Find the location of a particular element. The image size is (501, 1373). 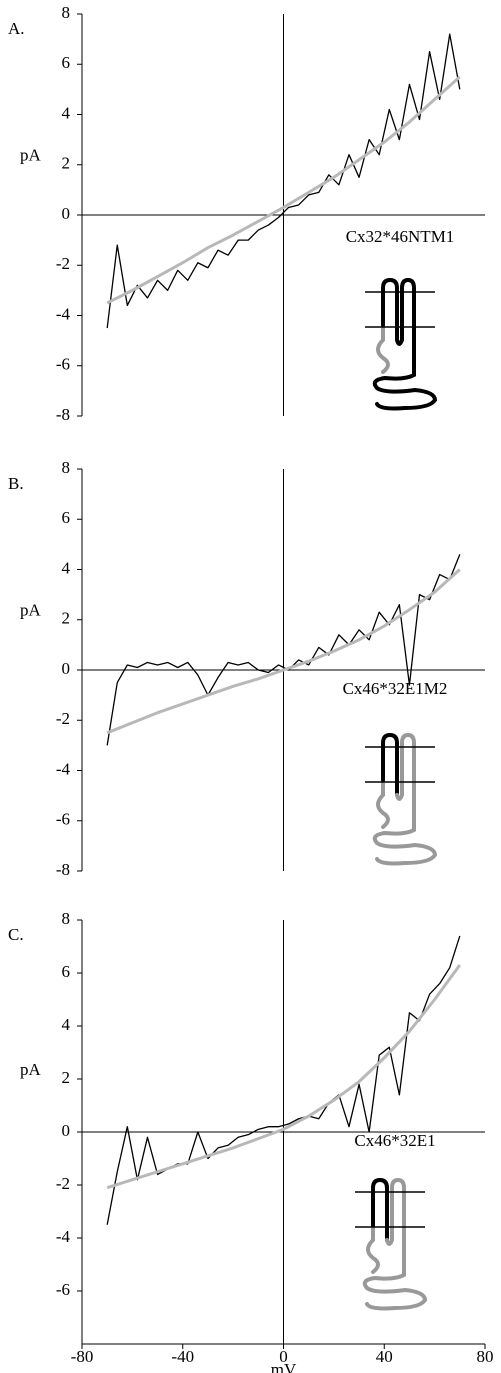

x-tick-label: -40 is located at coordinates (182, 1356).